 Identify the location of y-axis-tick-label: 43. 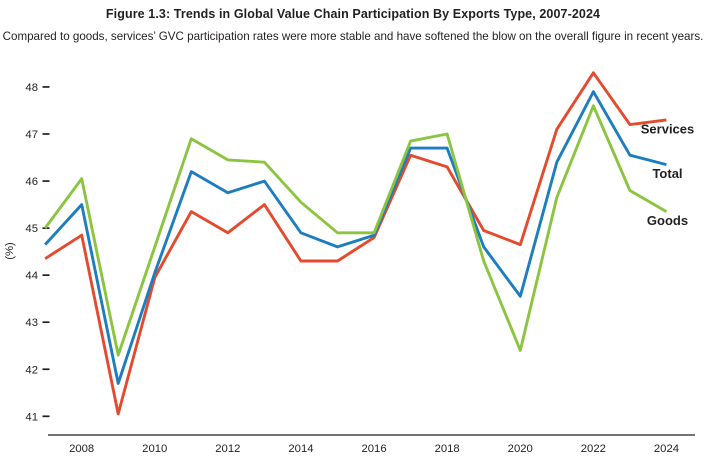
(31, 323).